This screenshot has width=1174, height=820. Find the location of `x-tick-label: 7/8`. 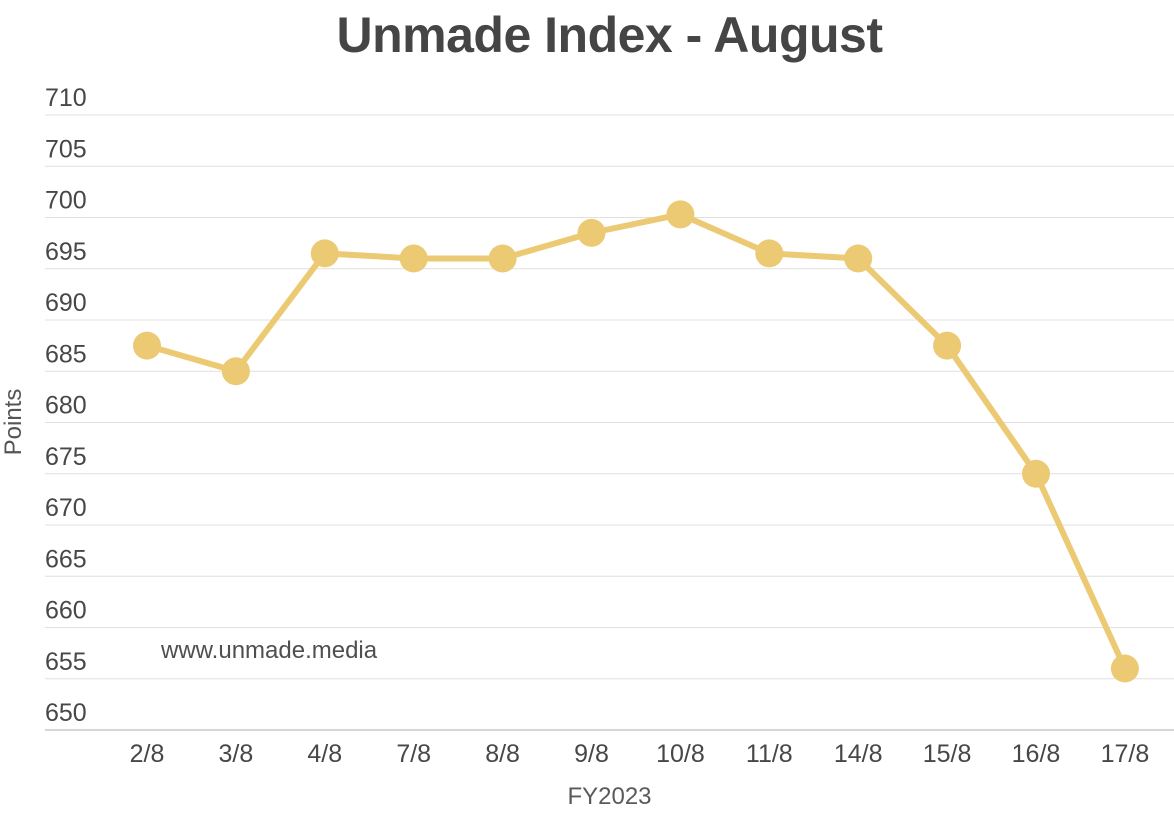

x-tick-label: 7/8 is located at coordinates (413, 754).